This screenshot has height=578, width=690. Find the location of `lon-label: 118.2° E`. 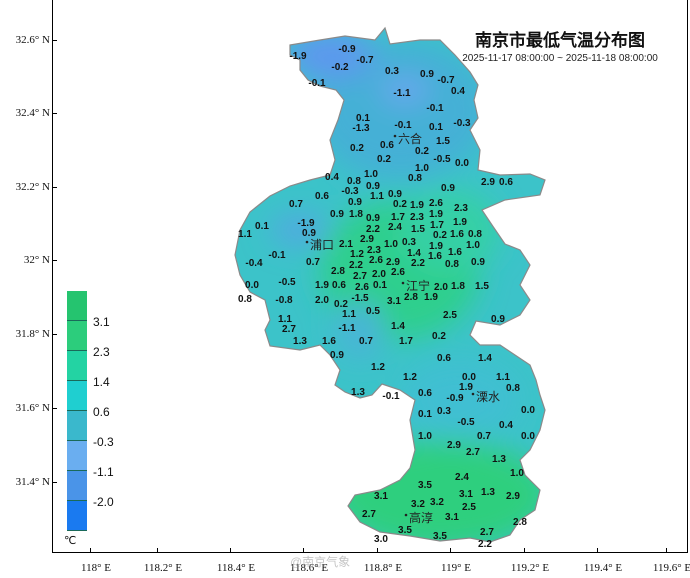

lon-label: 118.2° E is located at coordinates (163, 568).